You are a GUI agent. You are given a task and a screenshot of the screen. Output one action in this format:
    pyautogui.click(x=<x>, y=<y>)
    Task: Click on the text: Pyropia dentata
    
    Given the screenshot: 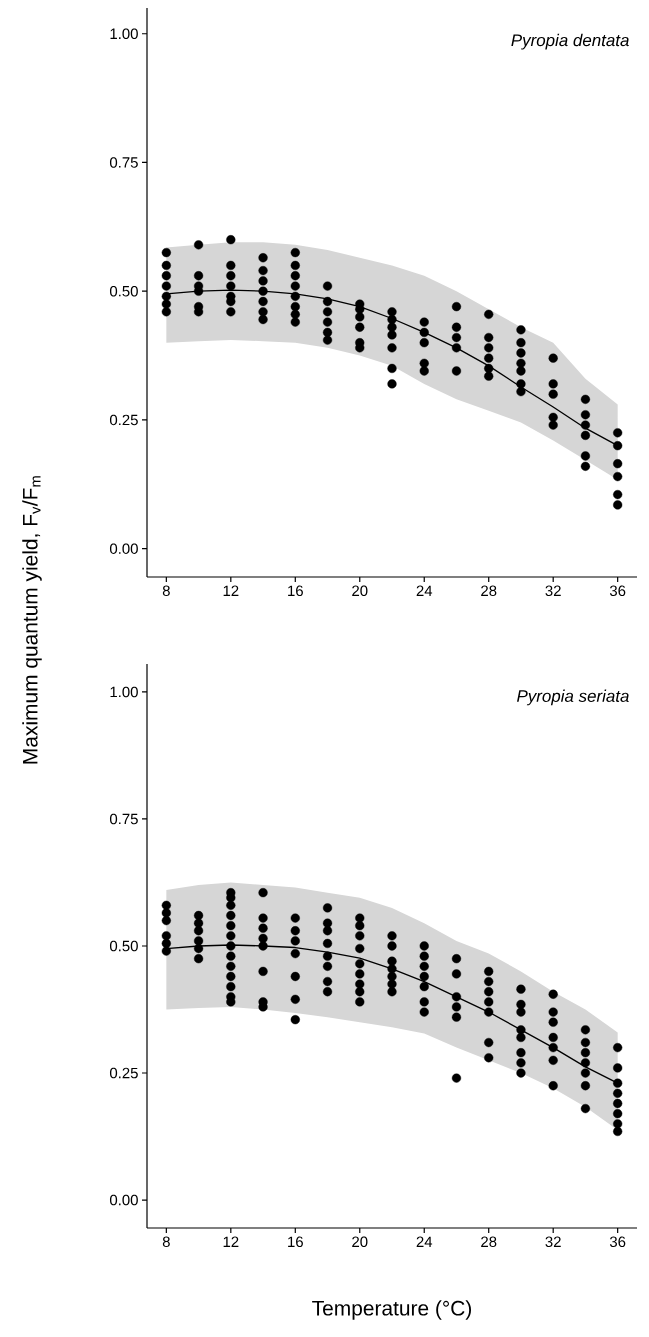 What is the action you would take?
    pyautogui.click(x=570, y=41)
    